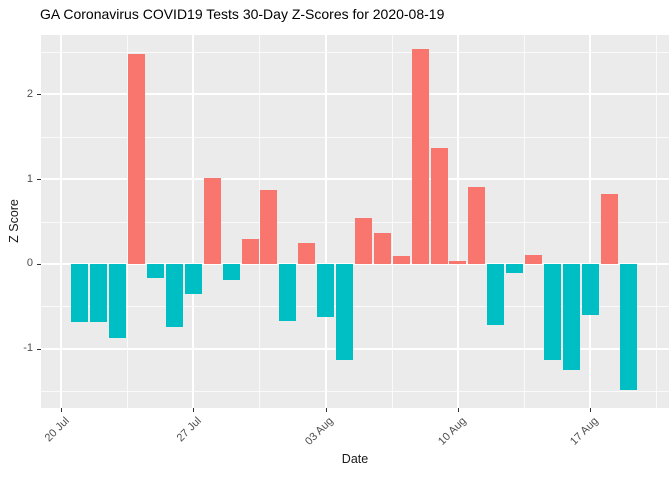  Describe the element at coordinates (14, 221) in the screenshot. I see `y-axis-title: Z Score` at that location.